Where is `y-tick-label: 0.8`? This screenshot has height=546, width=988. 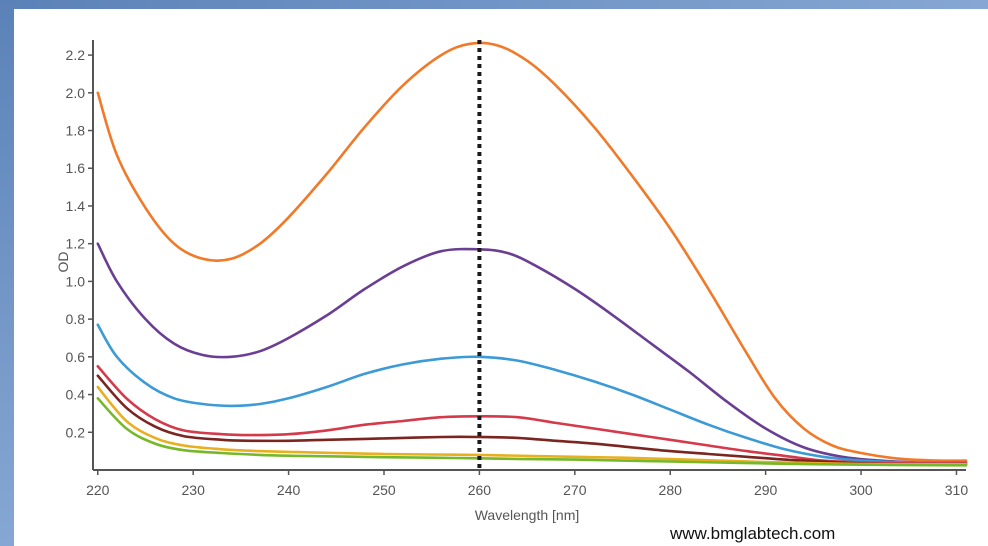
y-tick-label: 0.8 is located at coordinates (76, 319).